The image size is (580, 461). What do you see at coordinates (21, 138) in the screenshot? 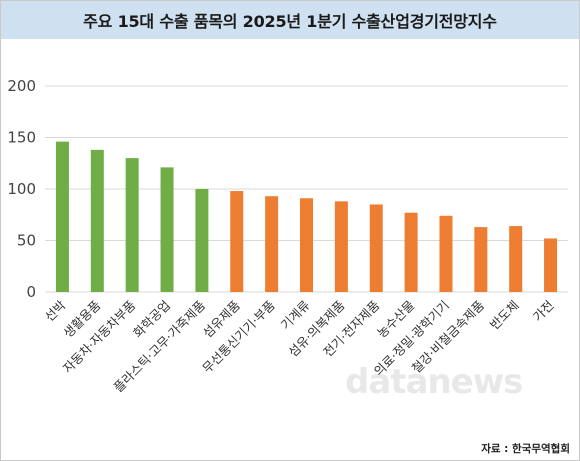
I see `y-tick-label: 150` at bounding box center [21, 138].